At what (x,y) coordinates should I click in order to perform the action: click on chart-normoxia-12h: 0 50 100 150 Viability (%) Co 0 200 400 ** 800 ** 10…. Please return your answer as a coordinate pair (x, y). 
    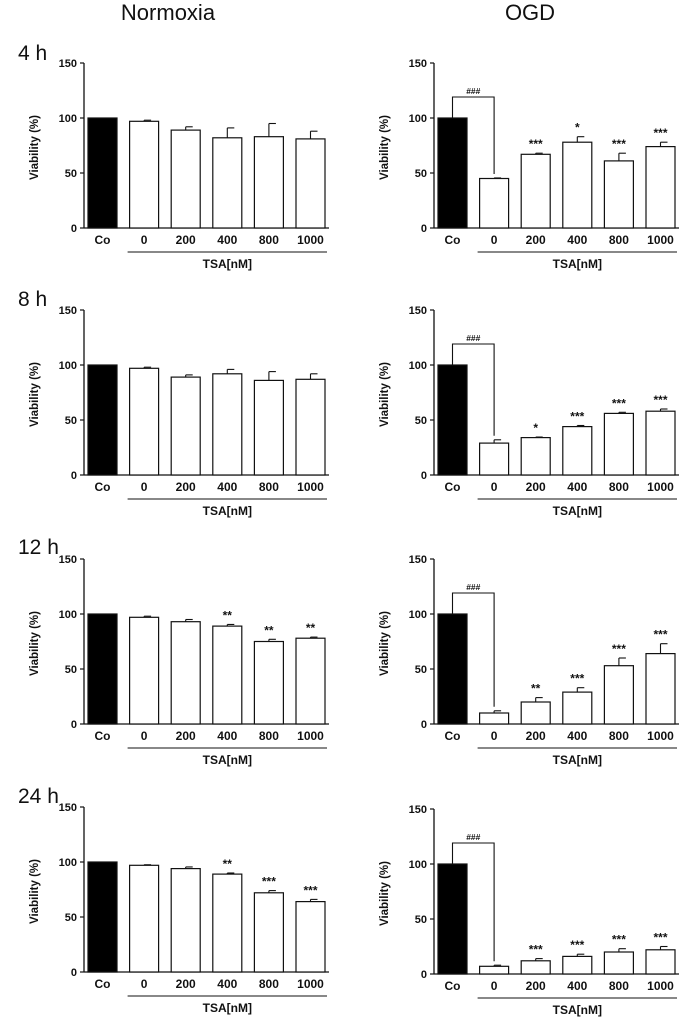
    Looking at the image, I should click on (179, 660).